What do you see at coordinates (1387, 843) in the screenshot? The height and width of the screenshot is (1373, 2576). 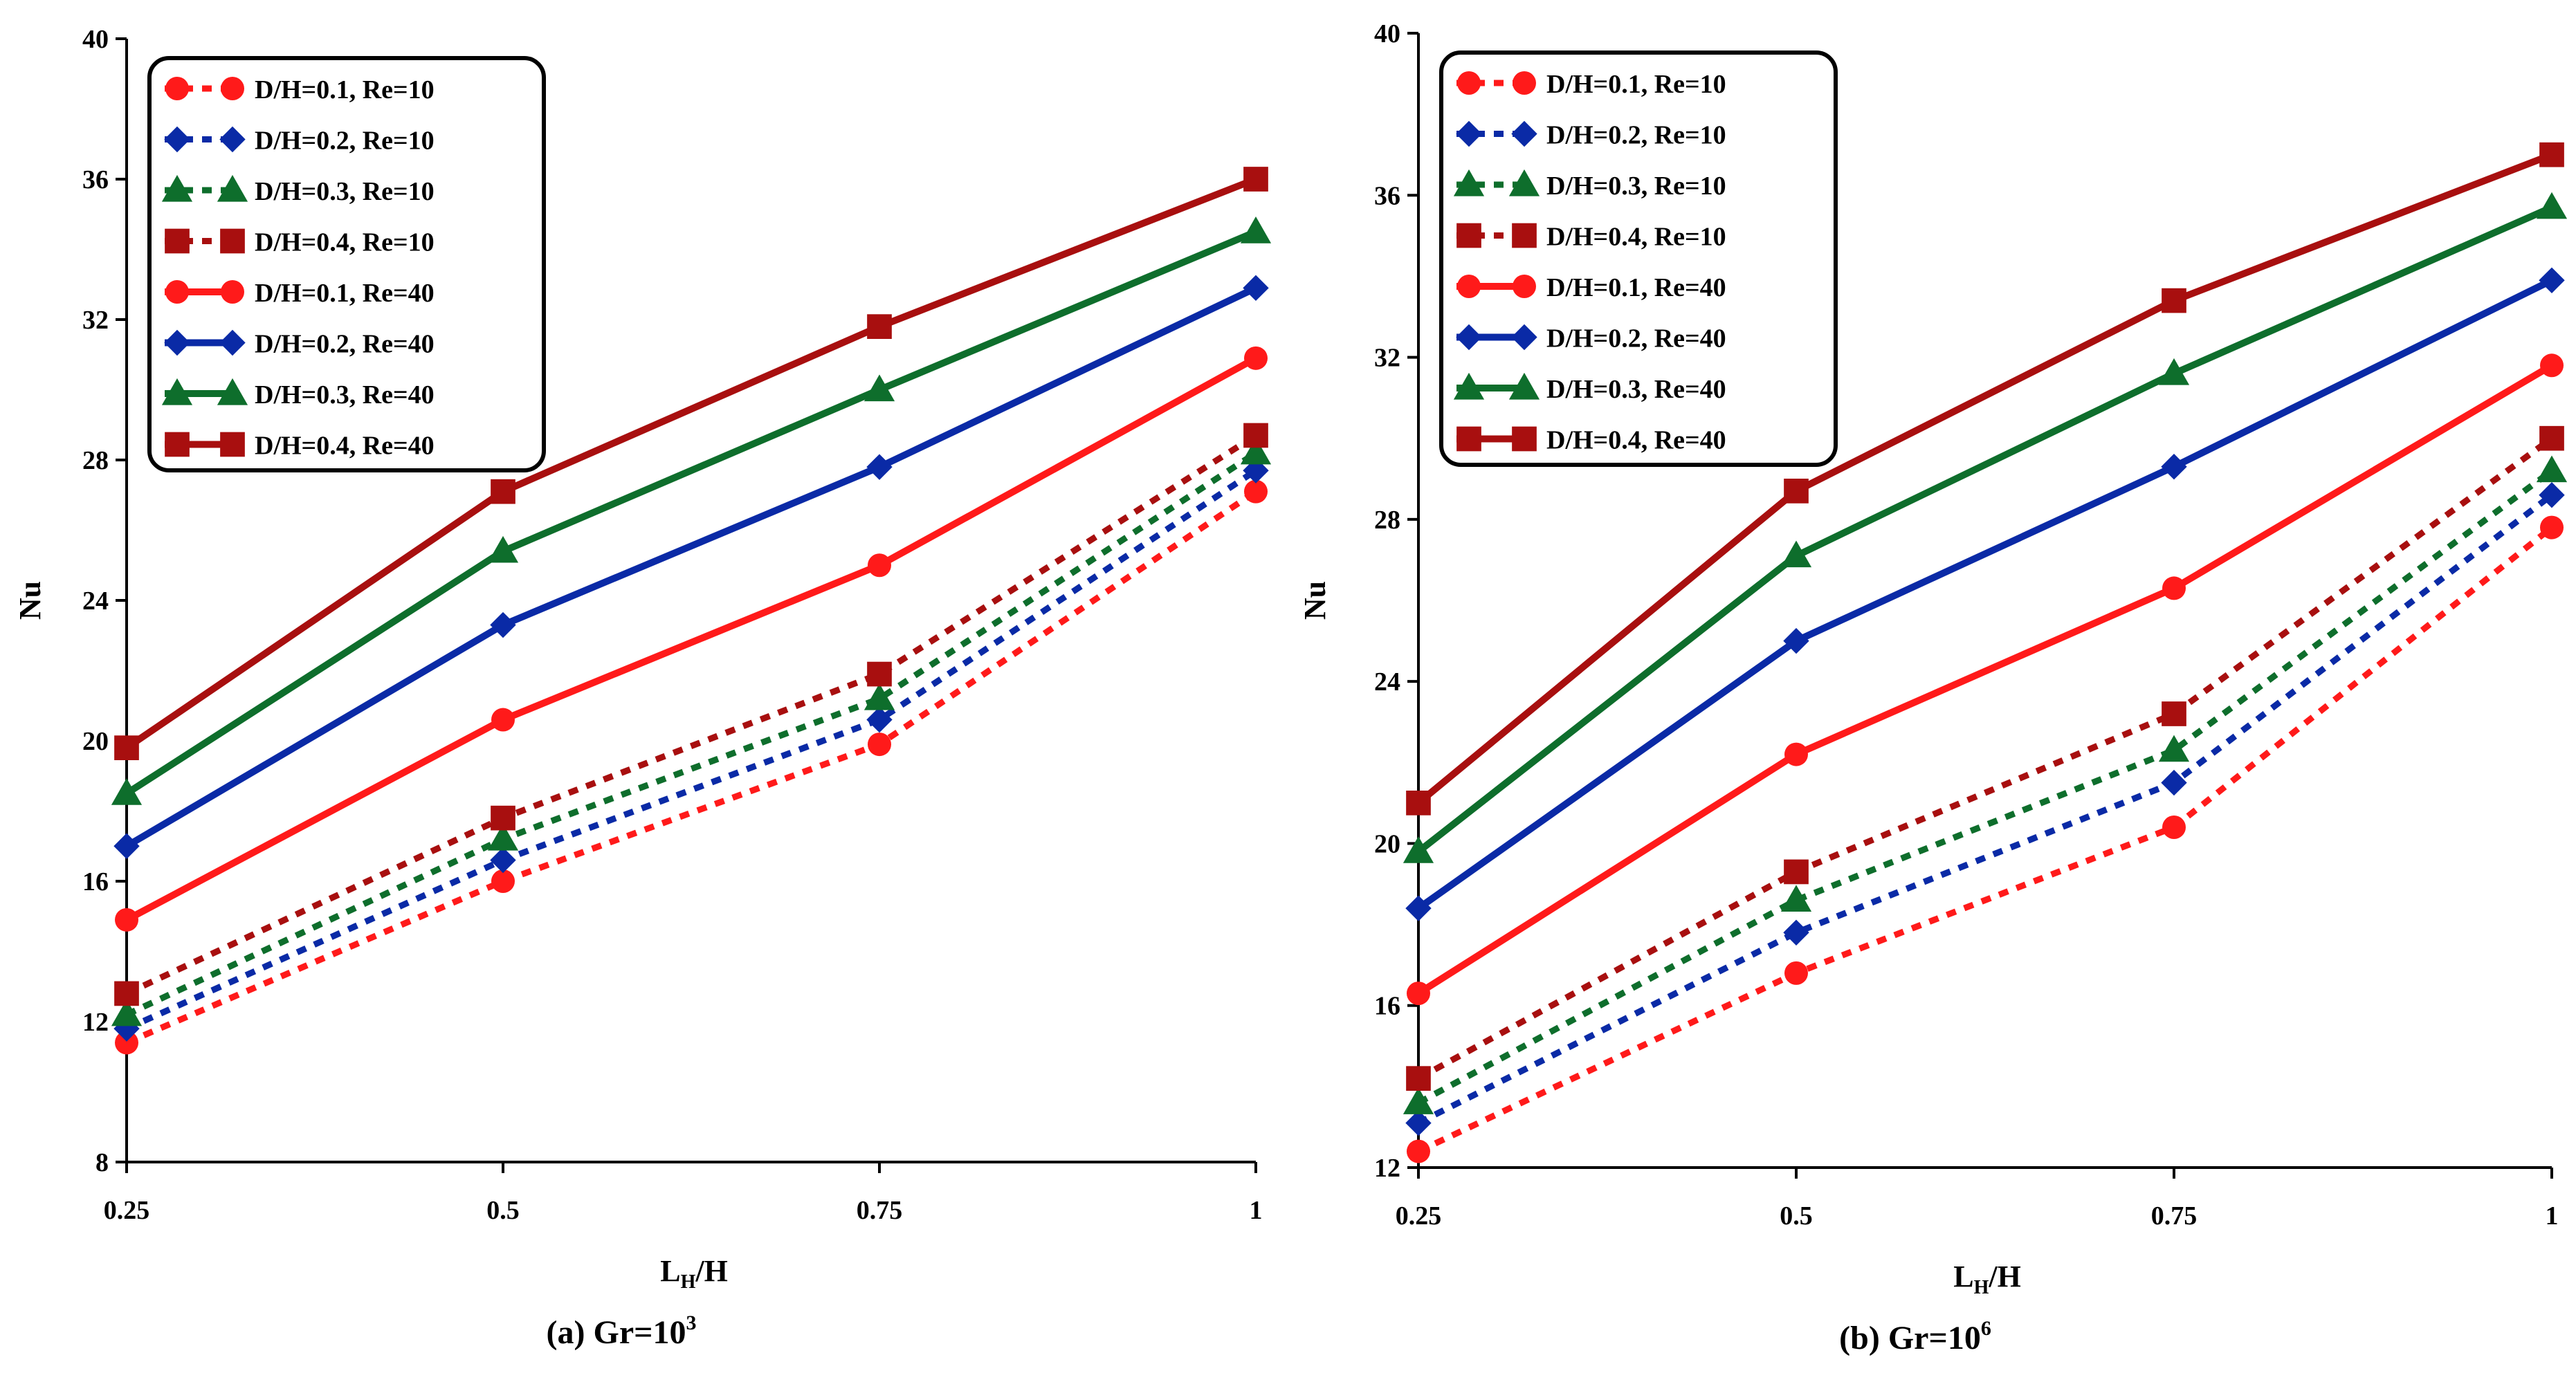 I see `y-tick-label: 20` at bounding box center [1387, 843].